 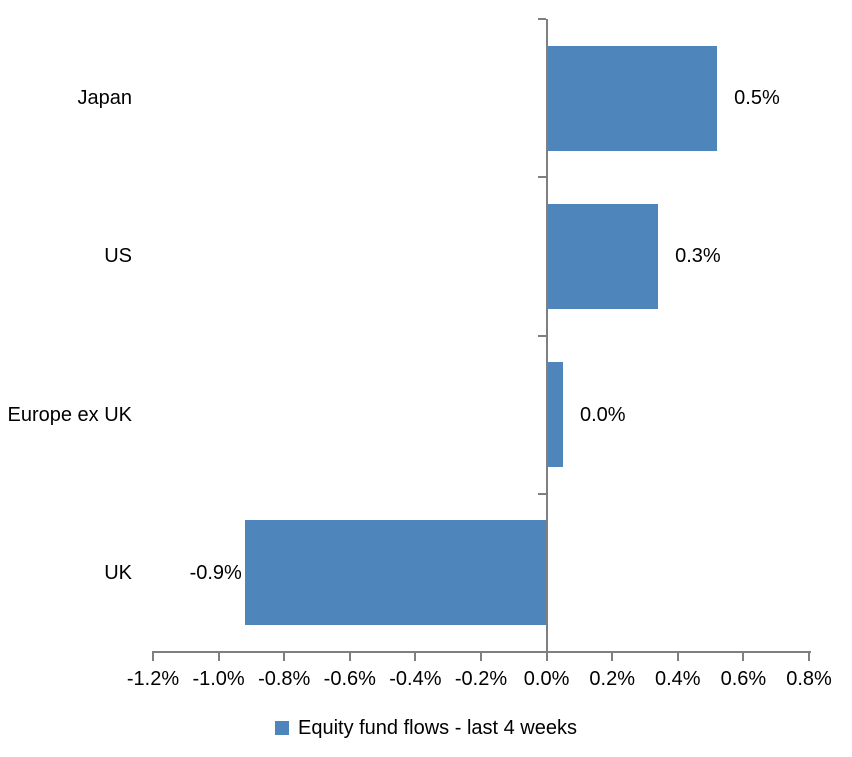 What do you see at coordinates (437, 728) in the screenshot?
I see `legend-label: Equity fund flows - last 4 weeks` at bounding box center [437, 728].